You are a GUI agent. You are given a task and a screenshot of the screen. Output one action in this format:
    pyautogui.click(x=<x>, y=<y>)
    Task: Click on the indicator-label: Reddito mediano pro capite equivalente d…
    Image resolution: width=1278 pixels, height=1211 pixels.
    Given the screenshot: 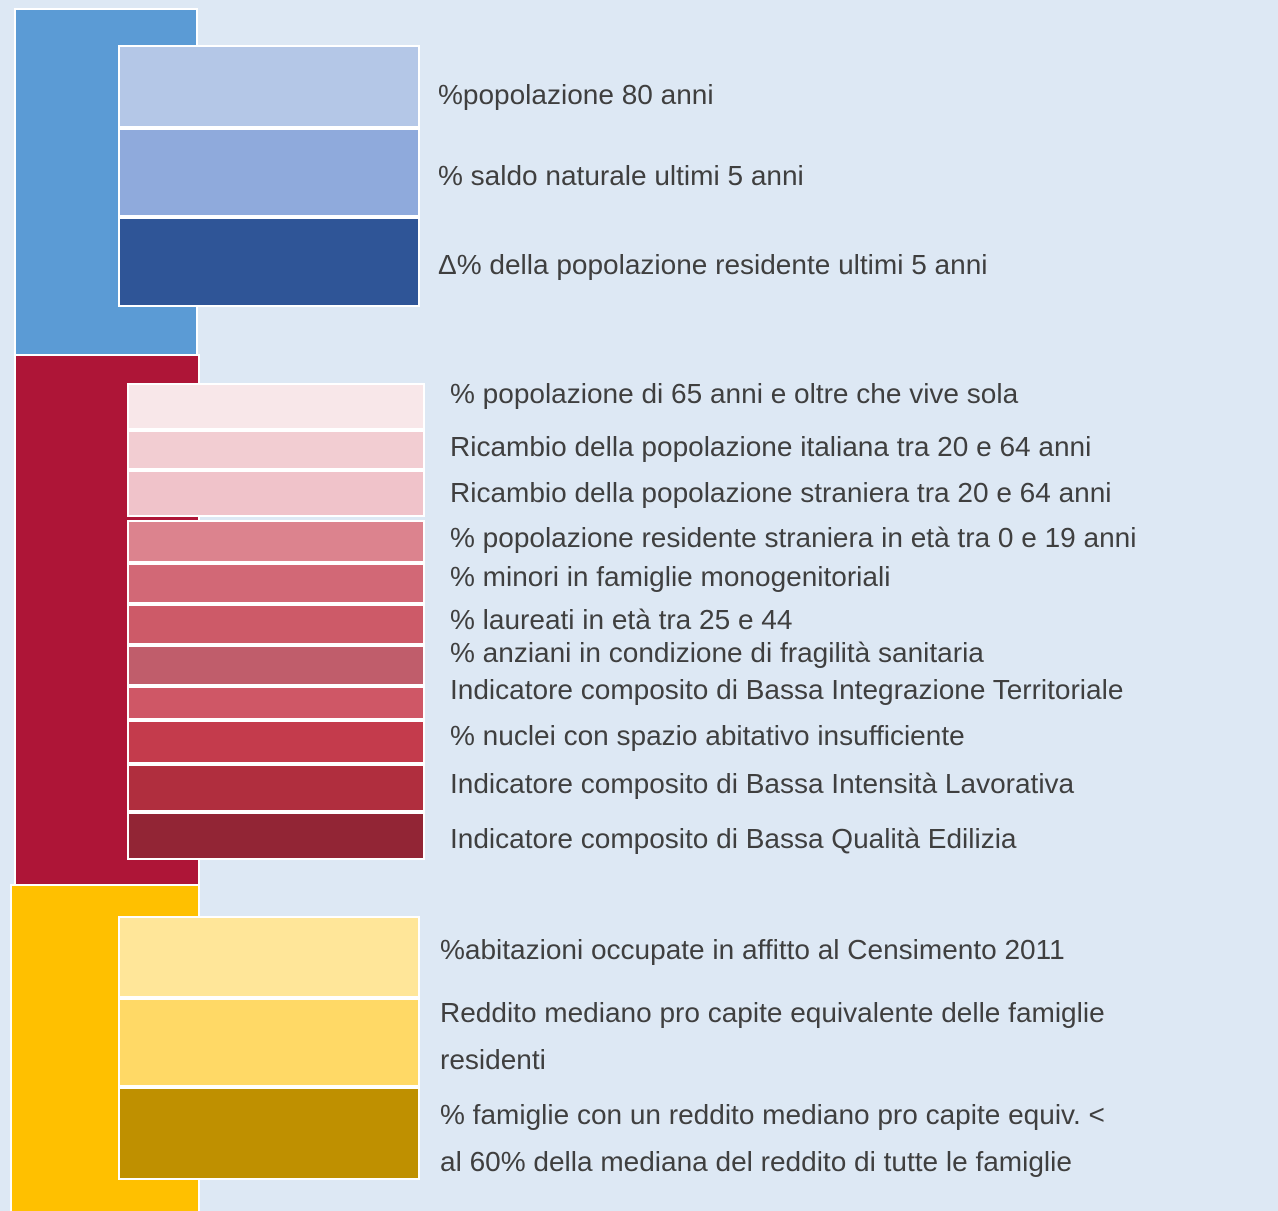 What is the action you would take?
    pyautogui.click(x=772, y=1012)
    